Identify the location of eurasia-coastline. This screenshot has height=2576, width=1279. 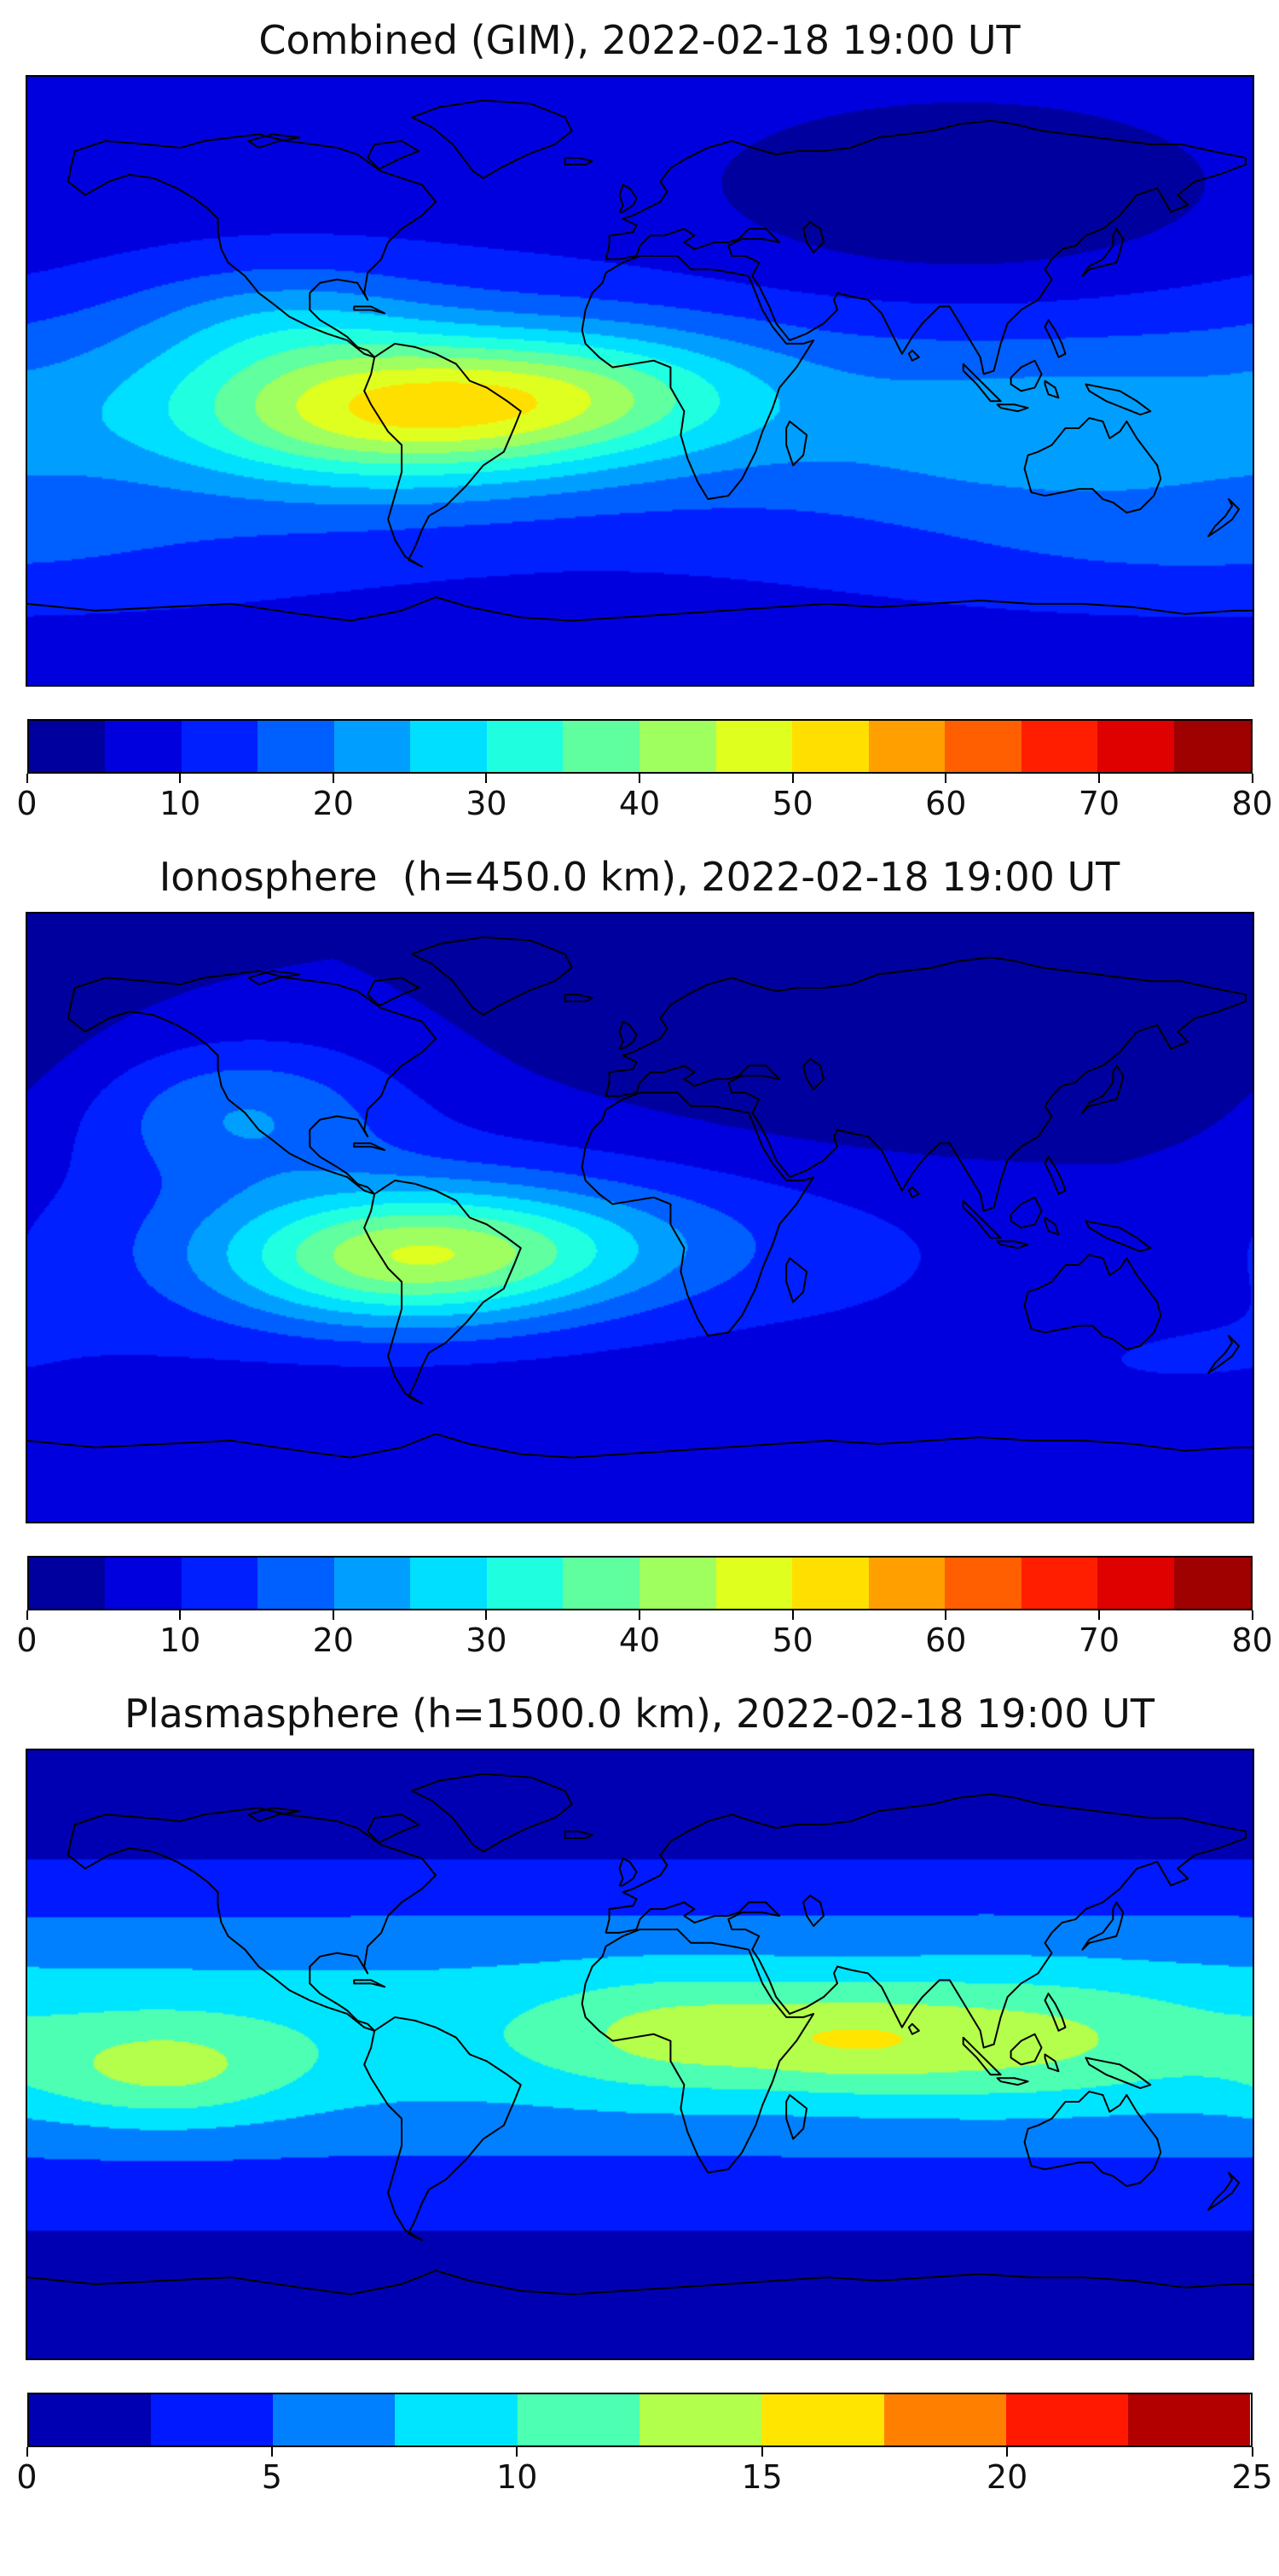
(925, 1920).